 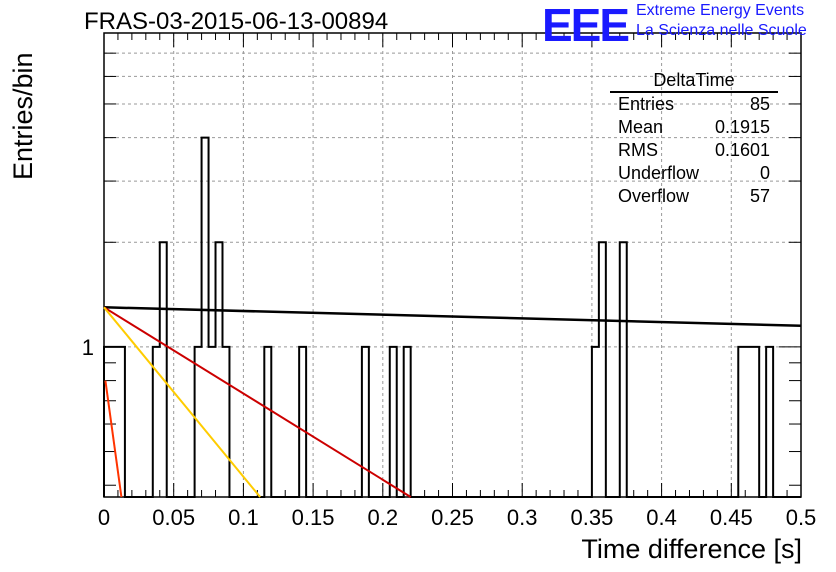 What do you see at coordinates (759, 104) in the screenshot?
I see `stats-value: 85` at bounding box center [759, 104].